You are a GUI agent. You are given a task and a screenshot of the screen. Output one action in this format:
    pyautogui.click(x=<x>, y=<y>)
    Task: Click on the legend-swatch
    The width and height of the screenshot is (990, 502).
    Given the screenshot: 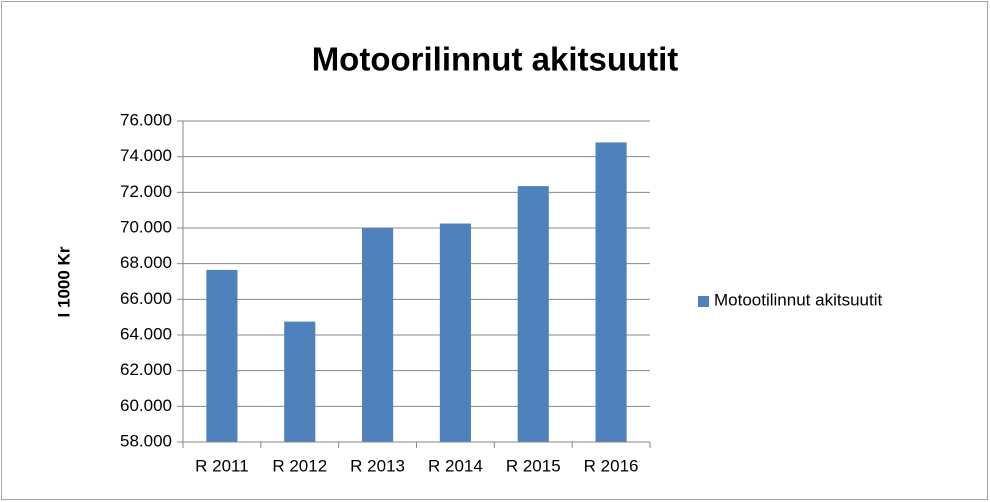 What is the action you would take?
    pyautogui.click(x=703, y=301)
    